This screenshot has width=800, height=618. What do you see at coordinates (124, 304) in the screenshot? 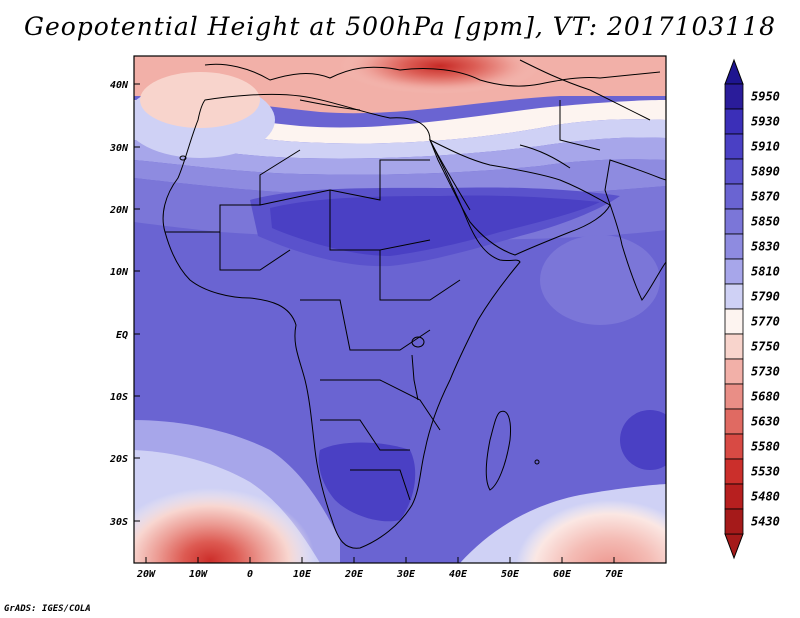
I see `lat-axis: 40N 30N 20N 10N EQ 10S 20S 30S` at bounding box center [124, 304].